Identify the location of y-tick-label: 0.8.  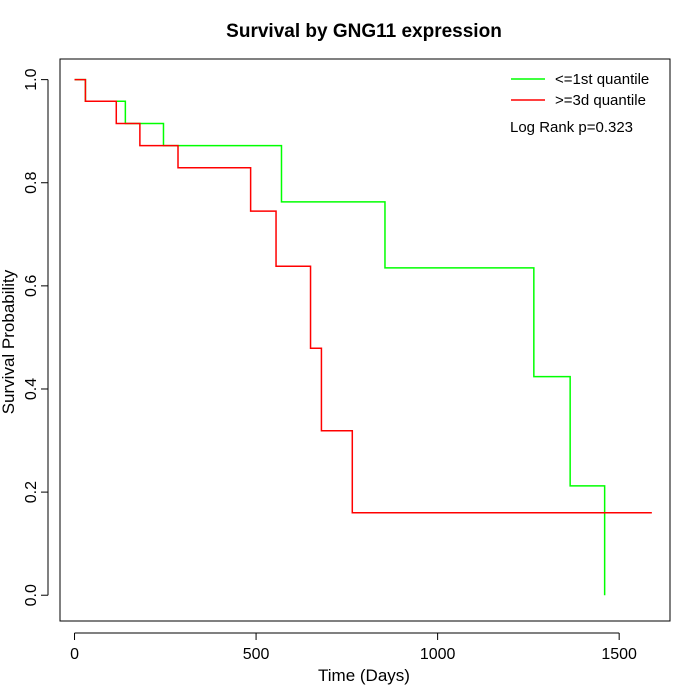
(31, 183).